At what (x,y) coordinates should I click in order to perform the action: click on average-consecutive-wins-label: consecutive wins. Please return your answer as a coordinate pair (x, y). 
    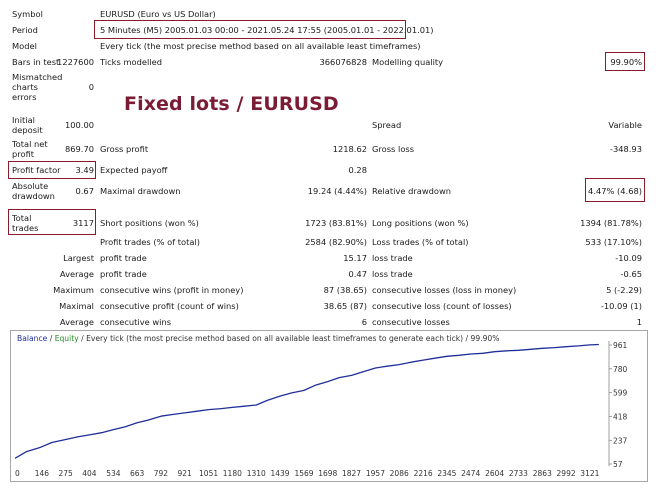
    Looking at the image, I should click on (136, 322).